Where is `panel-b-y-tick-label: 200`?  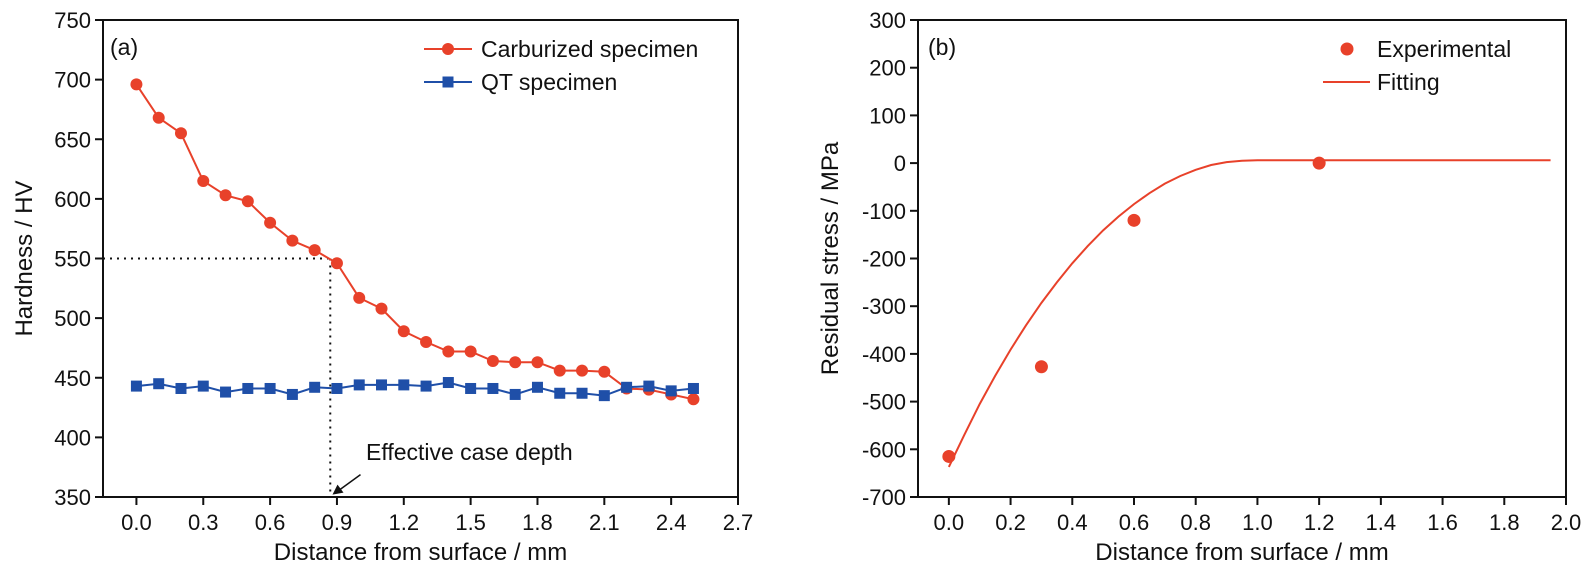 panel-b-y-tick-label: 200 is located at coordinates (887, 68).